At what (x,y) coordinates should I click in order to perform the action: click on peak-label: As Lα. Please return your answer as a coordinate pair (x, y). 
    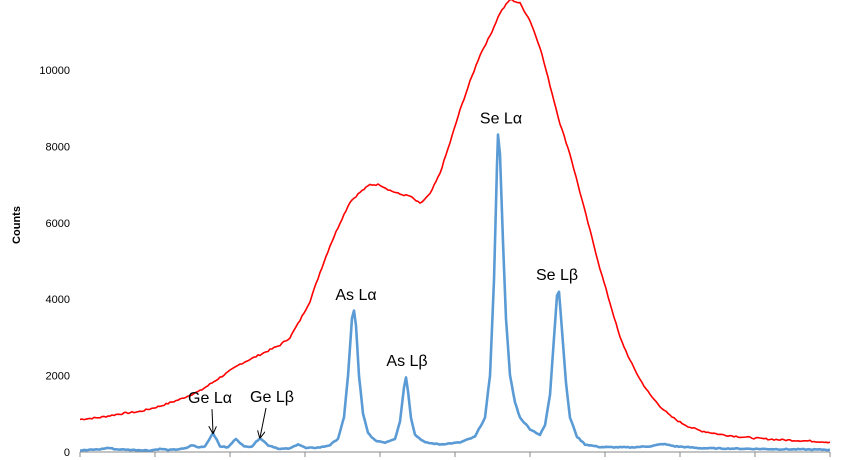
    Looking at the image, I should click on (355, 295).